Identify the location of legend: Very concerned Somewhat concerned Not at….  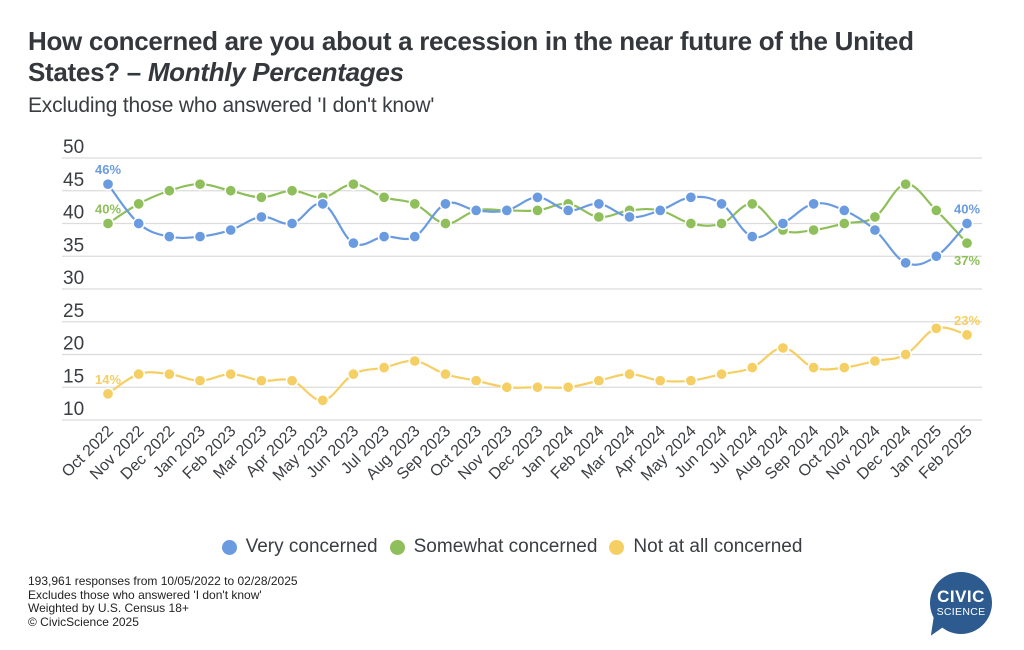
(512, 547).